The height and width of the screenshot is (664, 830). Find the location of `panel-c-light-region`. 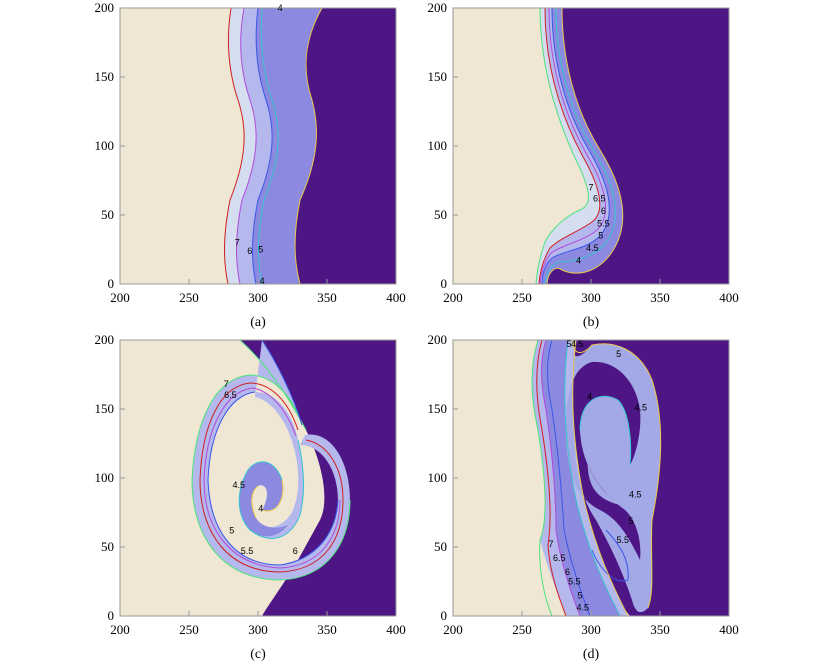

panel-c-light-region is located at coordinates (222, 478).